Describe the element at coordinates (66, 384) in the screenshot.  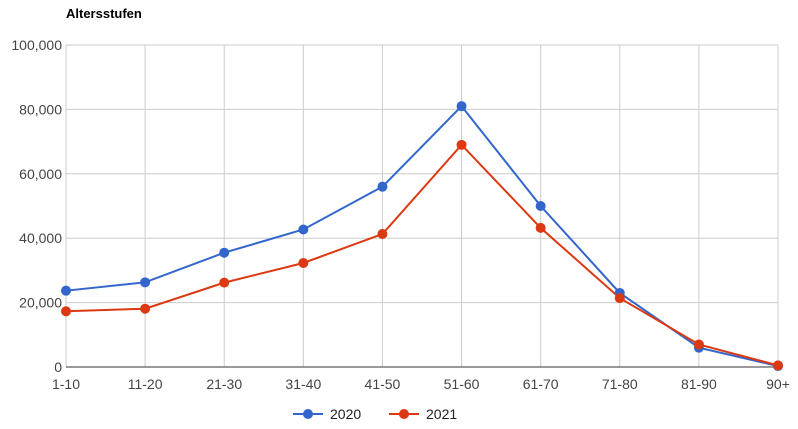
I see `x-tick-label: 1-10` at that location.